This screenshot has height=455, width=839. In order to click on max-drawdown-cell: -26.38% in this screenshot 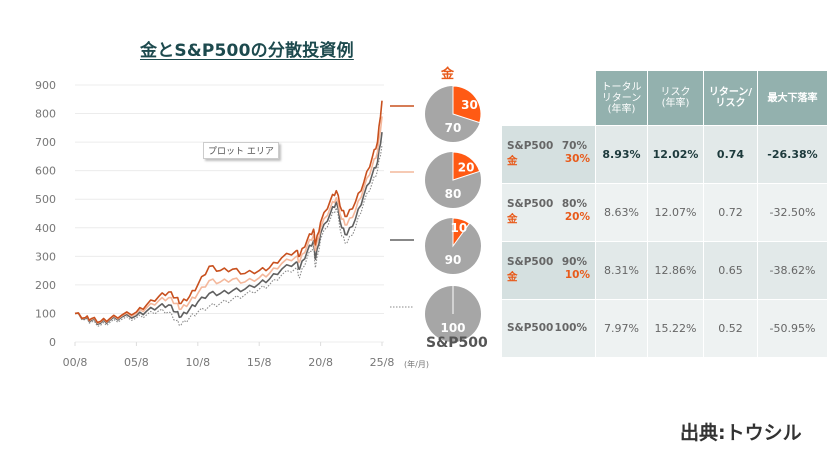, I will do `click(792, 154)`.